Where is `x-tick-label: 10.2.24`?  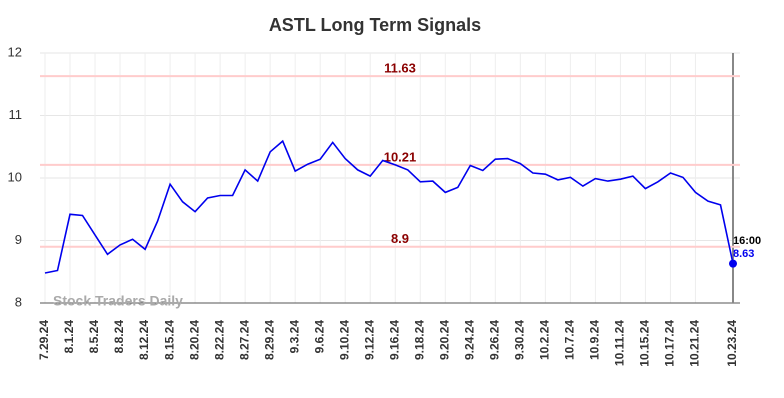 x-tick-label: 10.2.24 is located at coordinates (545, 340).